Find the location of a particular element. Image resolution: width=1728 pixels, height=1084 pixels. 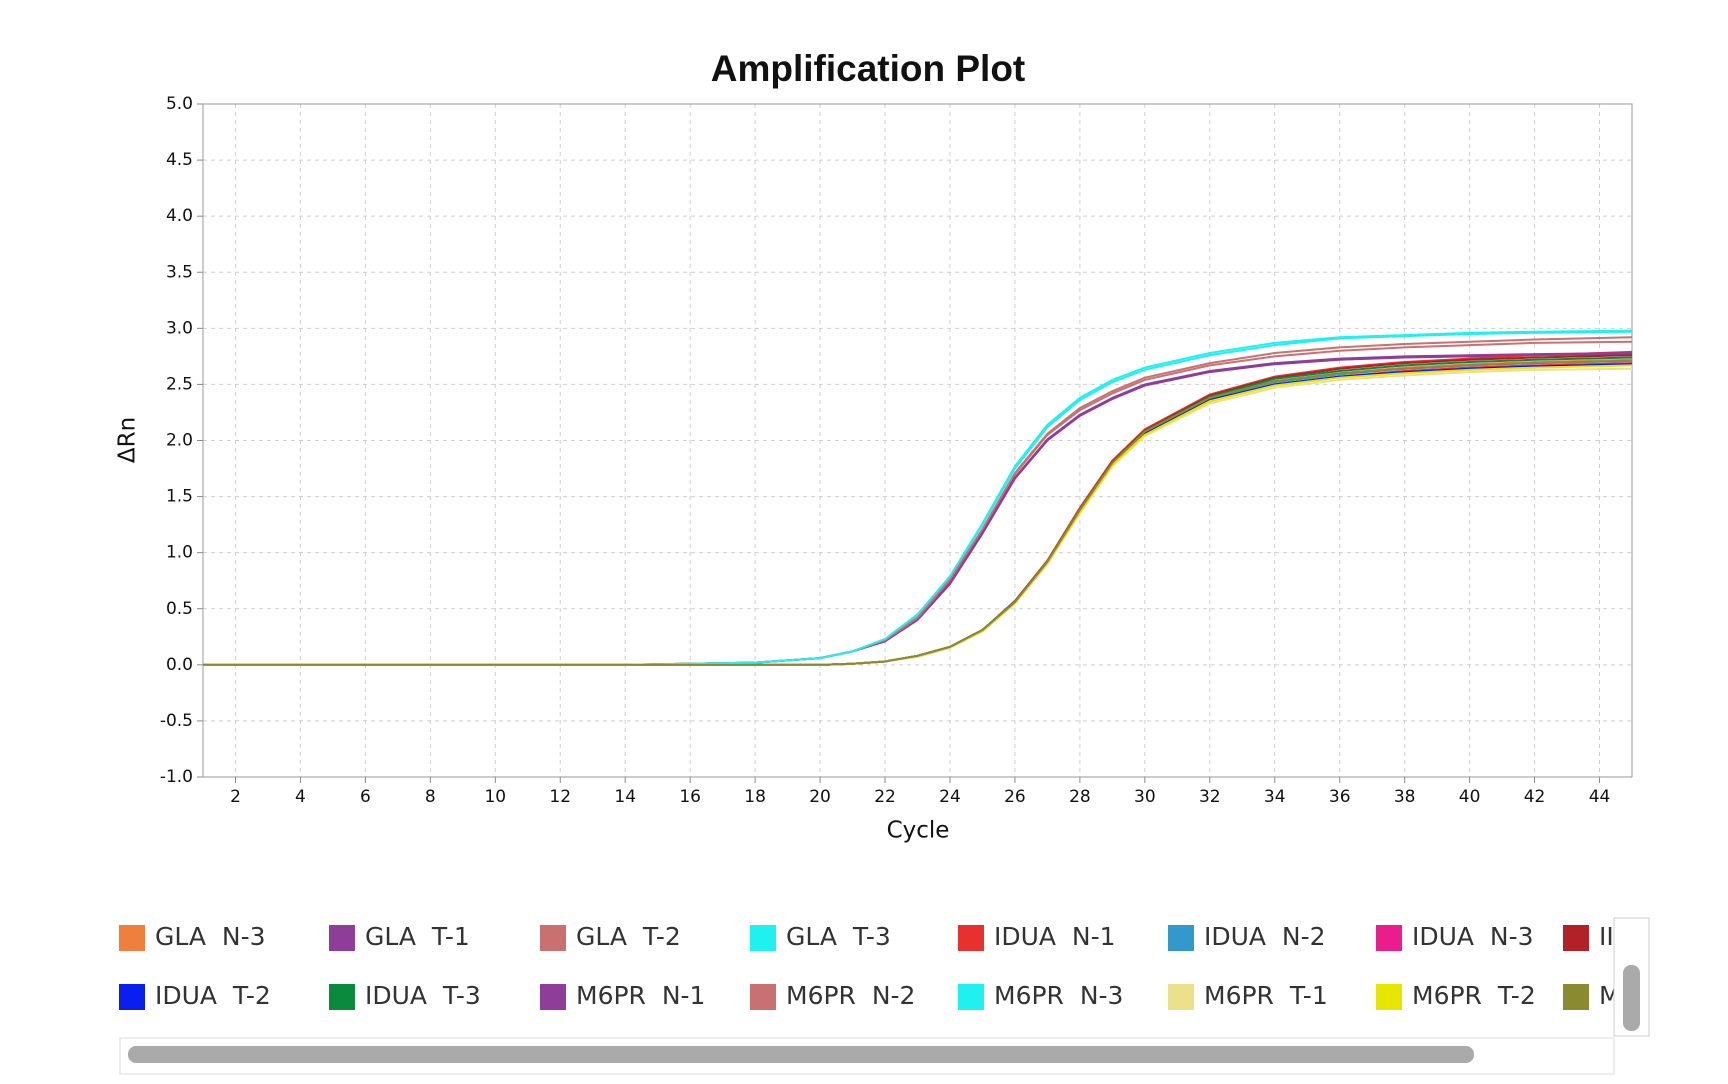

legend-label: IDUA T-2 is located at coordinates (213, 995).